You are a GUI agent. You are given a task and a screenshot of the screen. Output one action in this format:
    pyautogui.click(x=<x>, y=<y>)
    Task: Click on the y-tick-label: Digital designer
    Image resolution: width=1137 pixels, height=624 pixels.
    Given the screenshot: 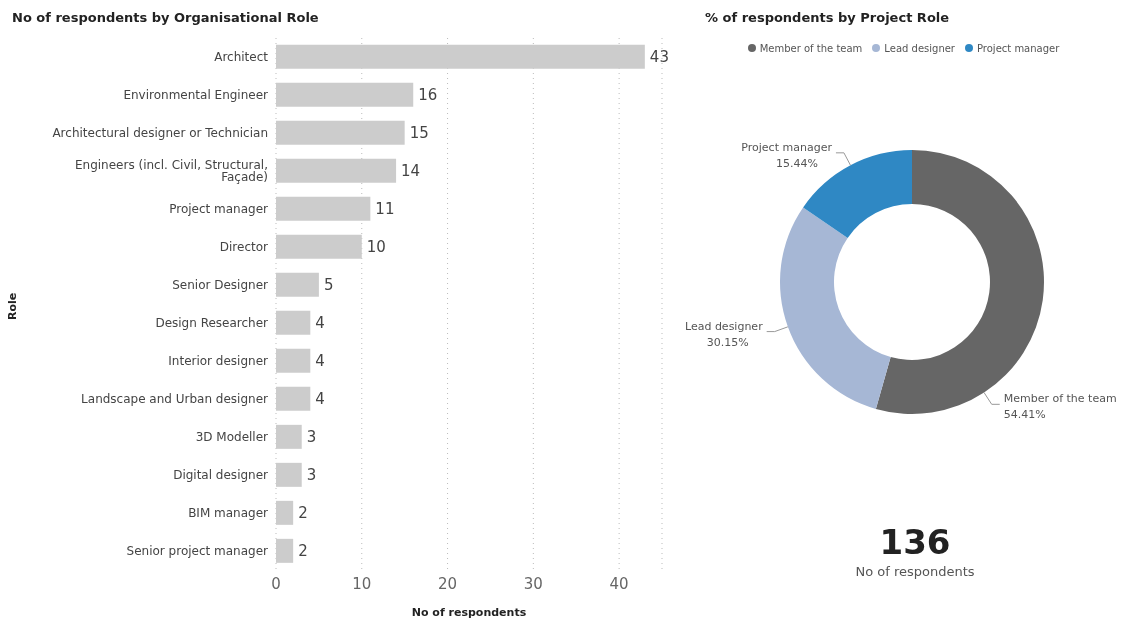 What is the action you would take?
    pyautogui.click(x=221, y=475)
    